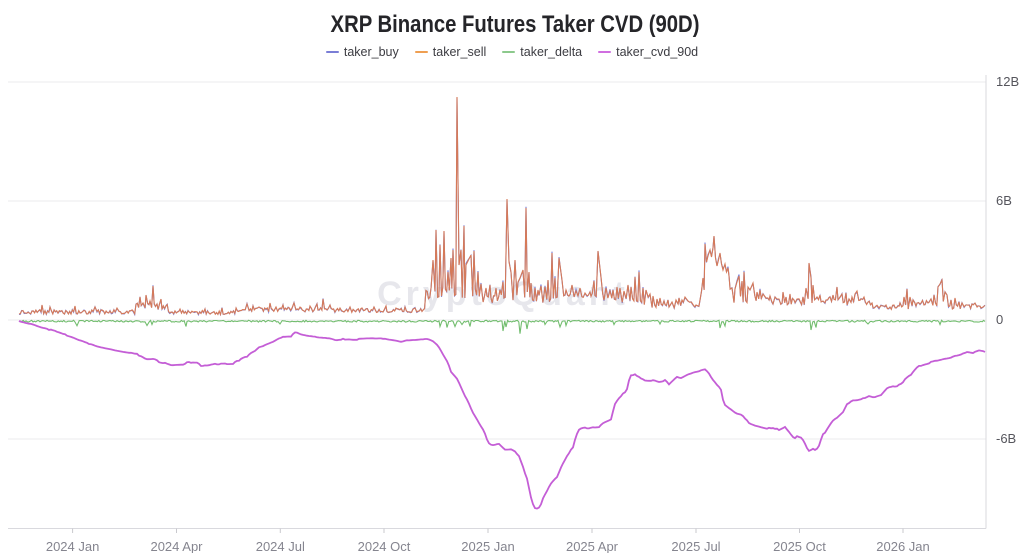  What do you see at coordinates (384, 546) in the screenshot?
I see `svg-text: 2024 Oct` at bounding box center [384, 546].